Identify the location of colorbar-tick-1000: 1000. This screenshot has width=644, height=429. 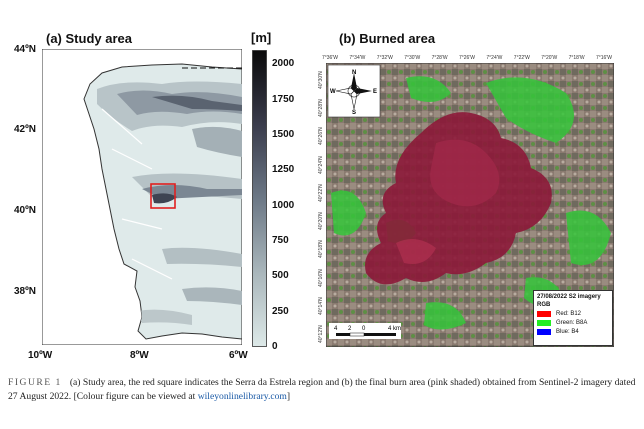
(283, 205).